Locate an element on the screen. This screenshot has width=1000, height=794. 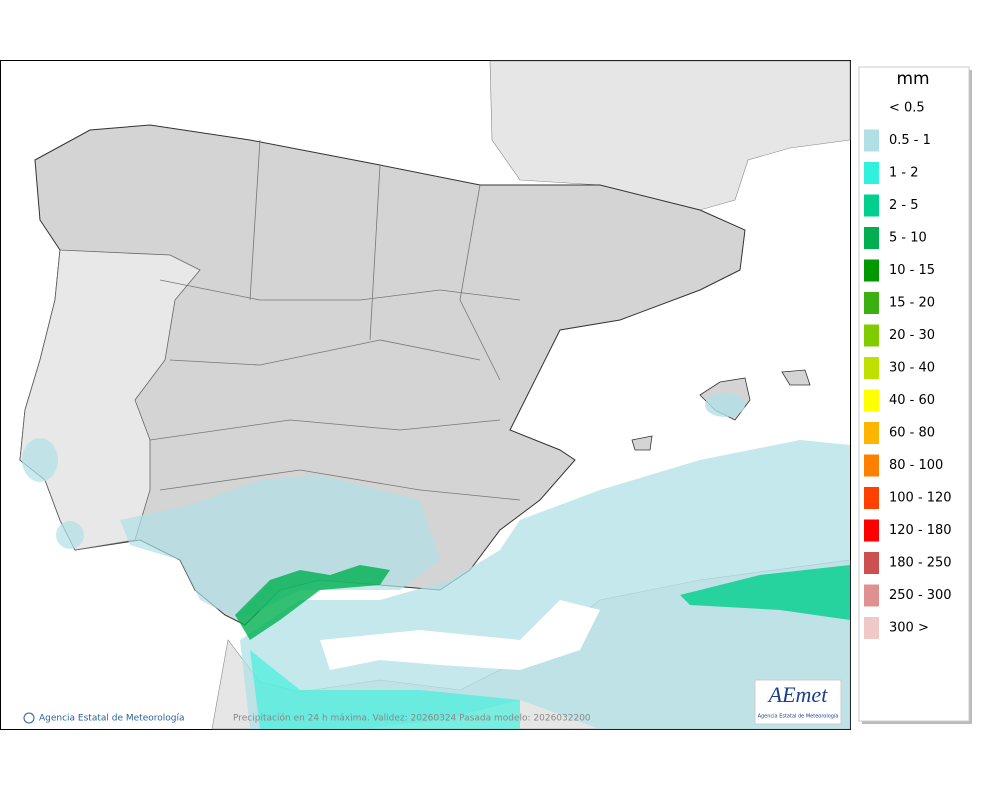
legend-label: 80 - 100 is located at coordinates (916, 465).